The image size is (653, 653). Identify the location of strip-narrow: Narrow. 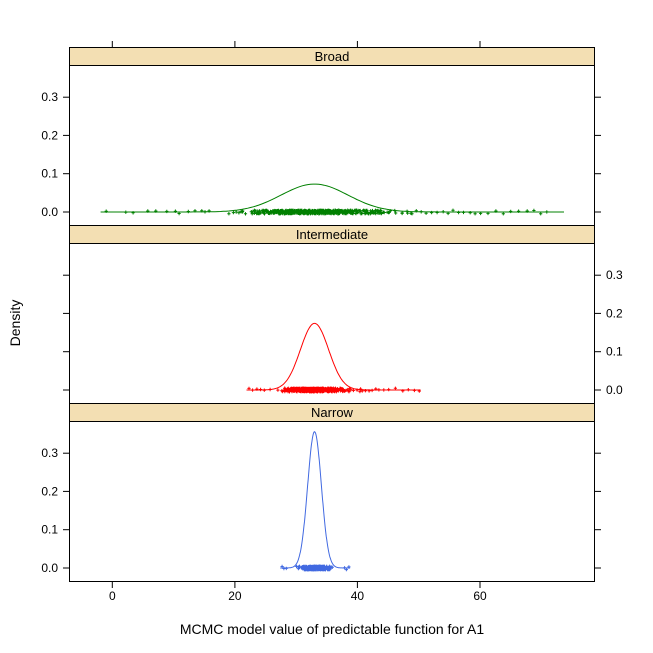
(332, 412).